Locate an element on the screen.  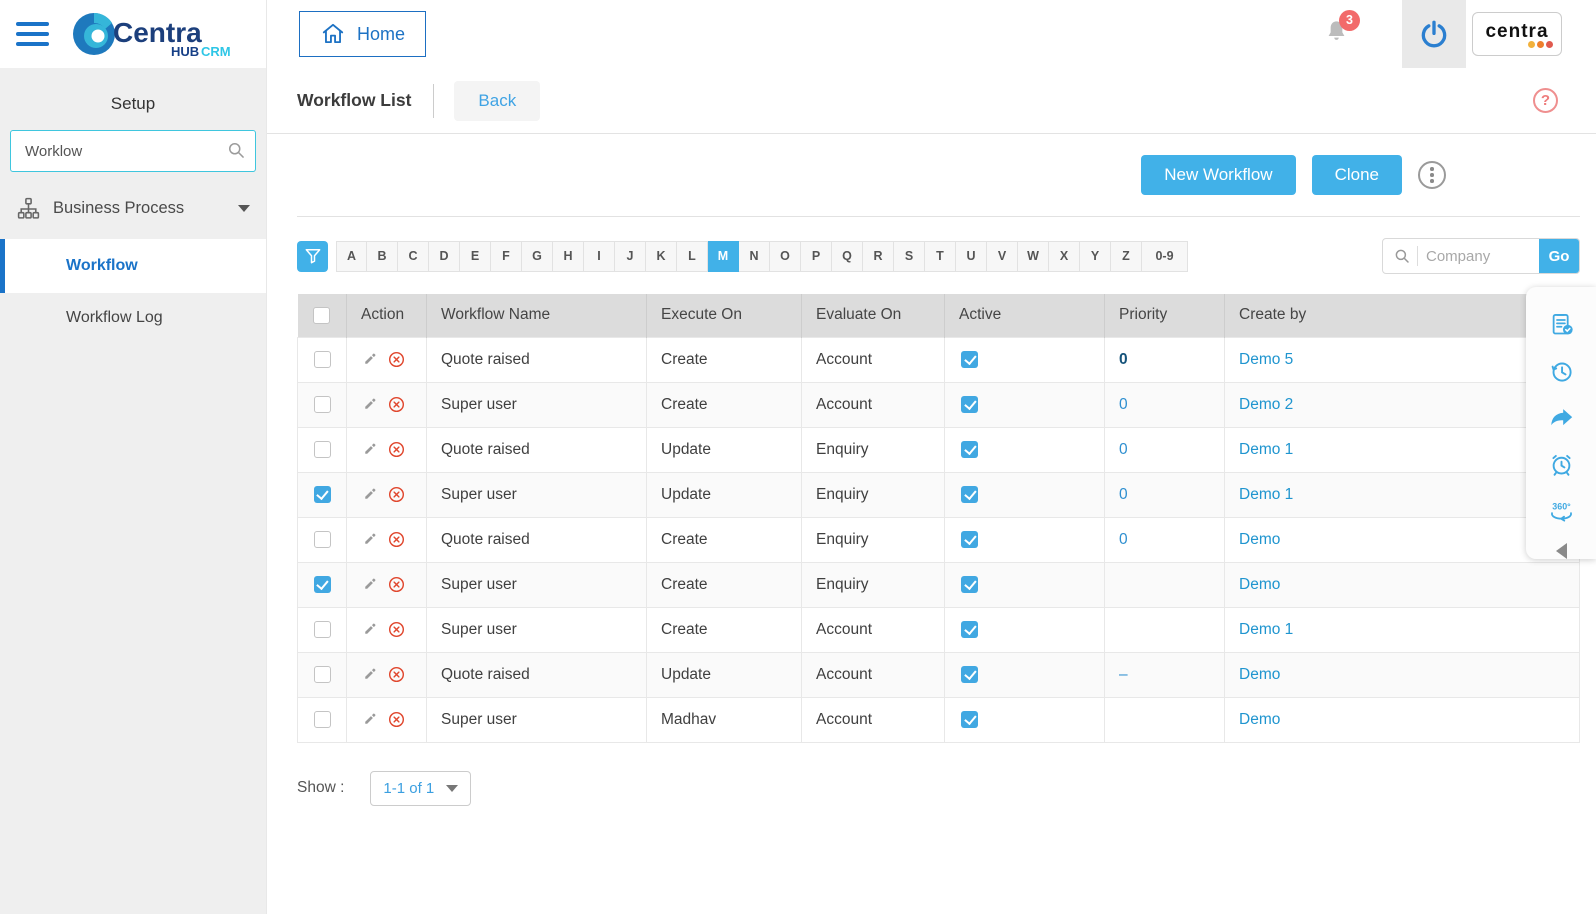
alphabet-letter-n: N is located at coordinates (754, 256).